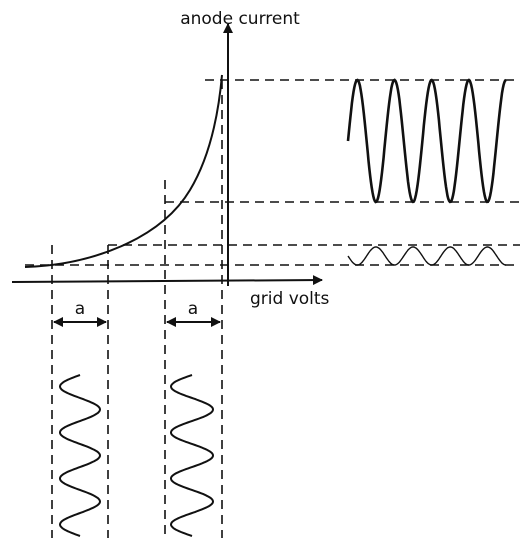  Describe the element at coordinates (240, 19) in the screenshot. I see `y-axis-label: anode current` at that location.